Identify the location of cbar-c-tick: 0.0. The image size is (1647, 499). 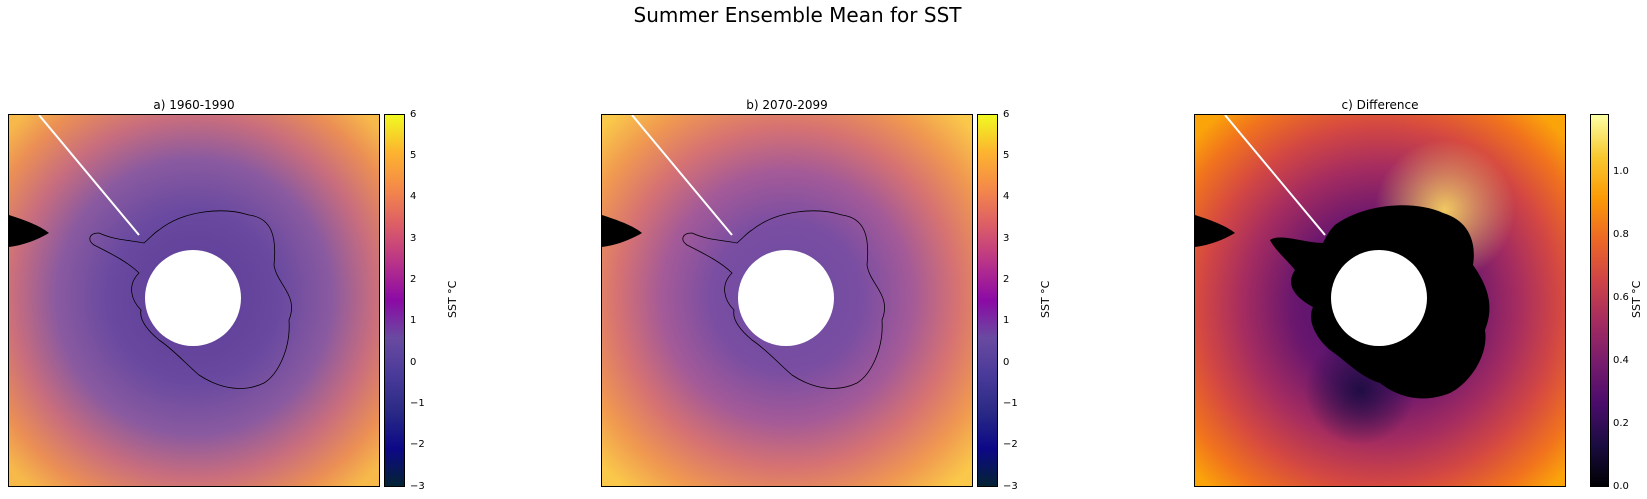
(1621, 486).